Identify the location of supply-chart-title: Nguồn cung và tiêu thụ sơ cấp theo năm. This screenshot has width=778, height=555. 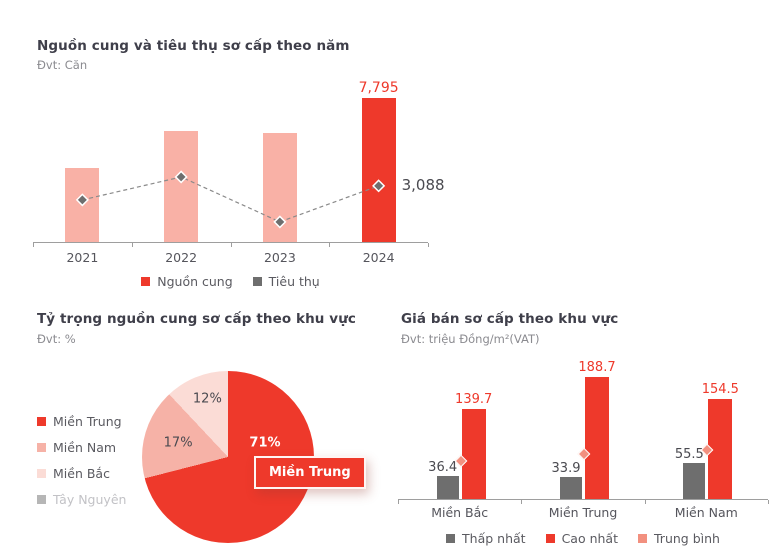
(193, 46).